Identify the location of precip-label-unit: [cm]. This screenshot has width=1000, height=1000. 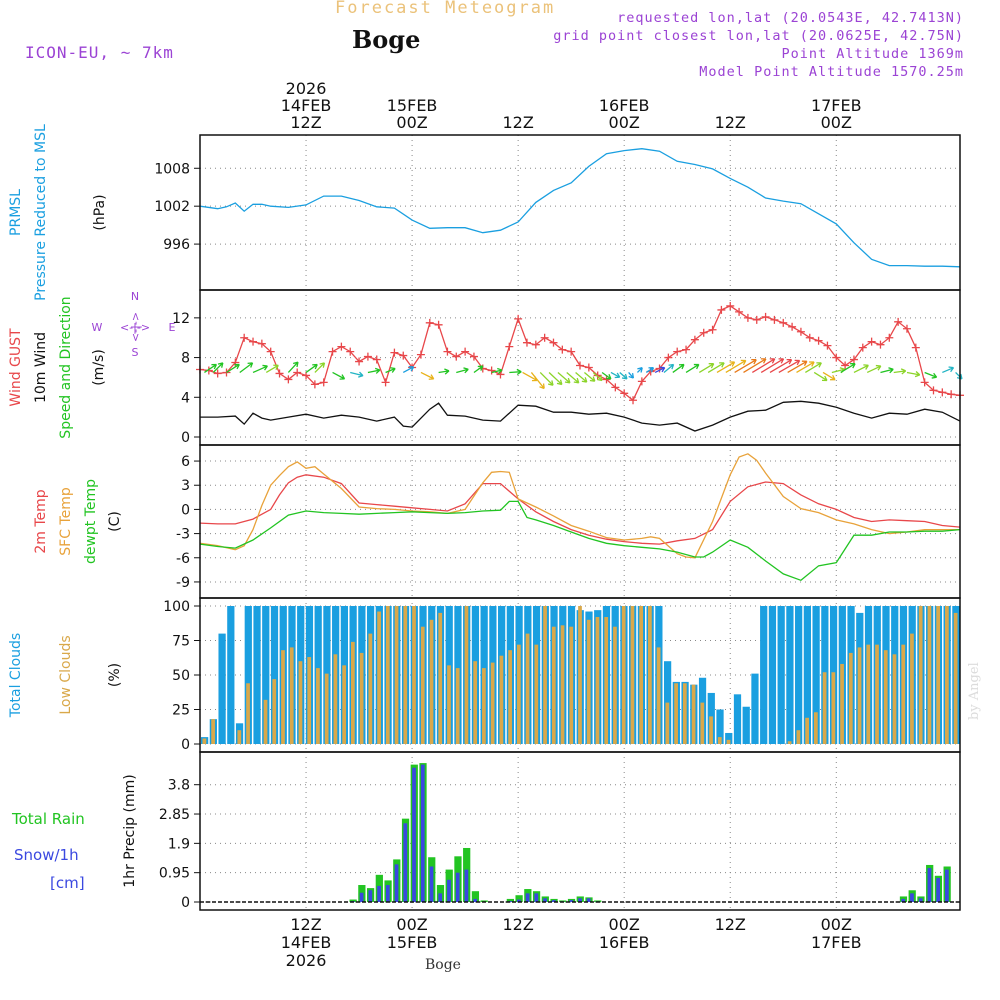
(67, 883).